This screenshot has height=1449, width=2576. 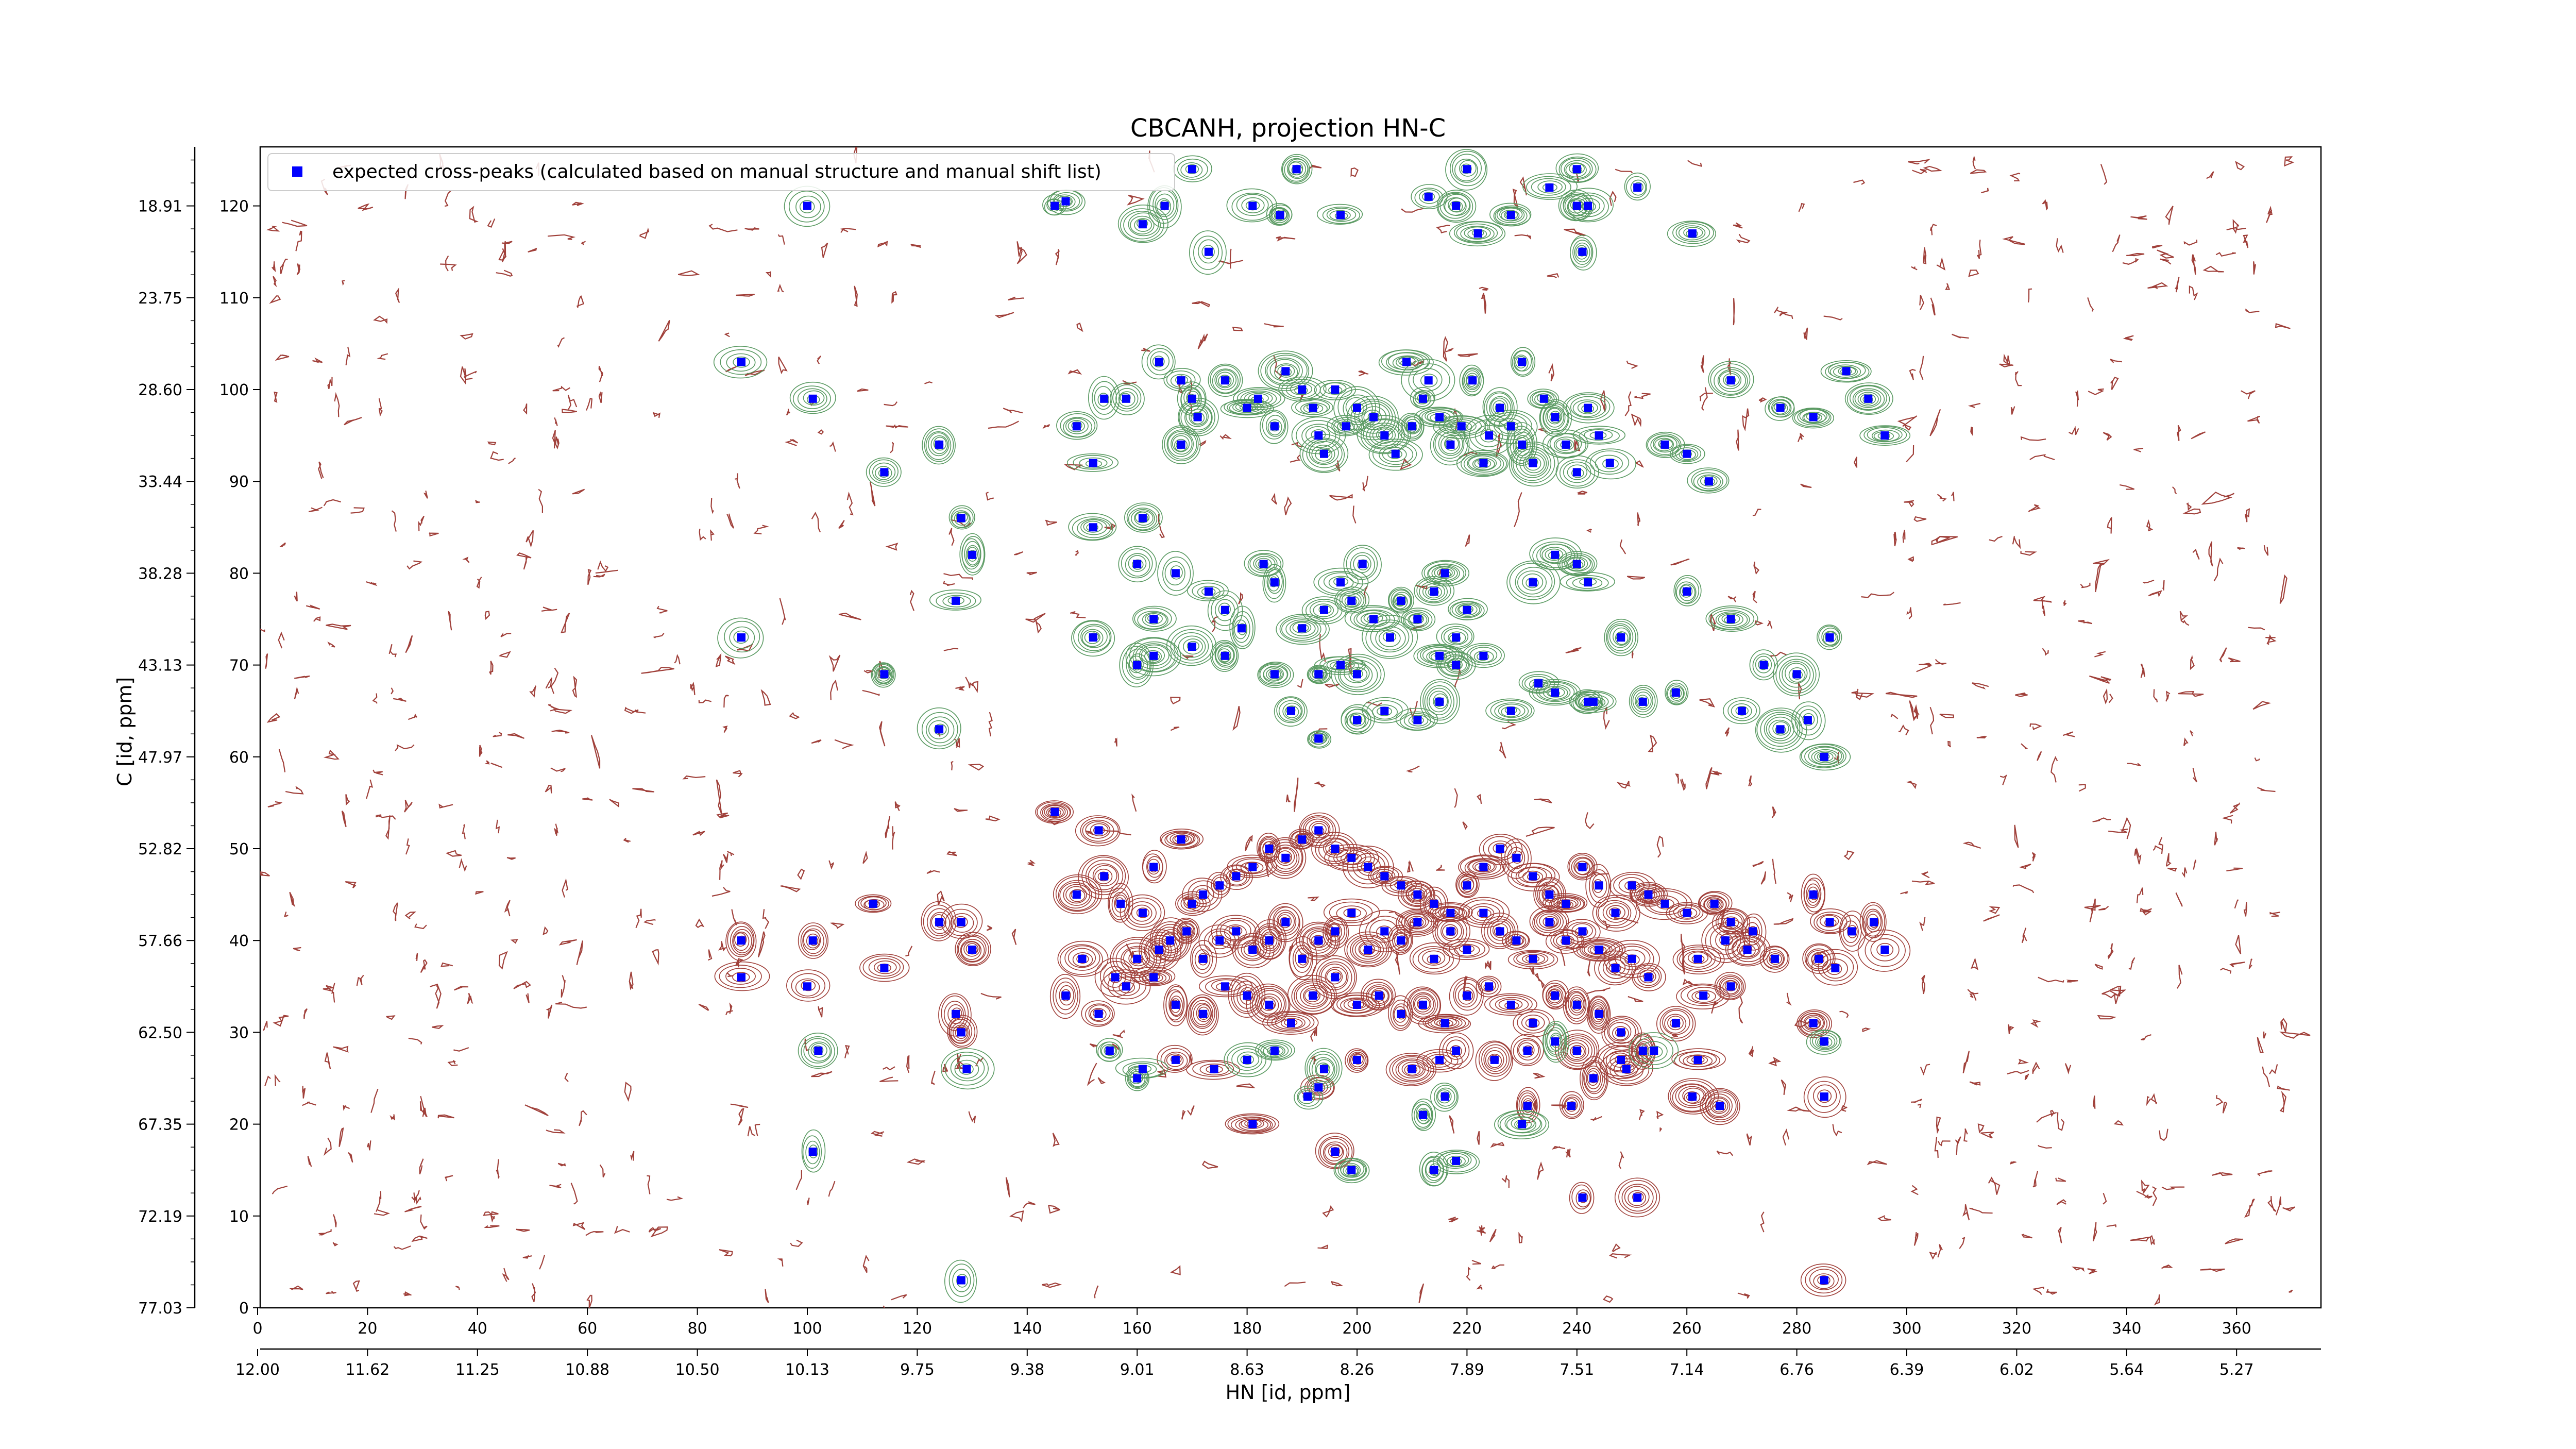 I want to click on y-index-tick-label: 30, so click(x=239, y=1033).